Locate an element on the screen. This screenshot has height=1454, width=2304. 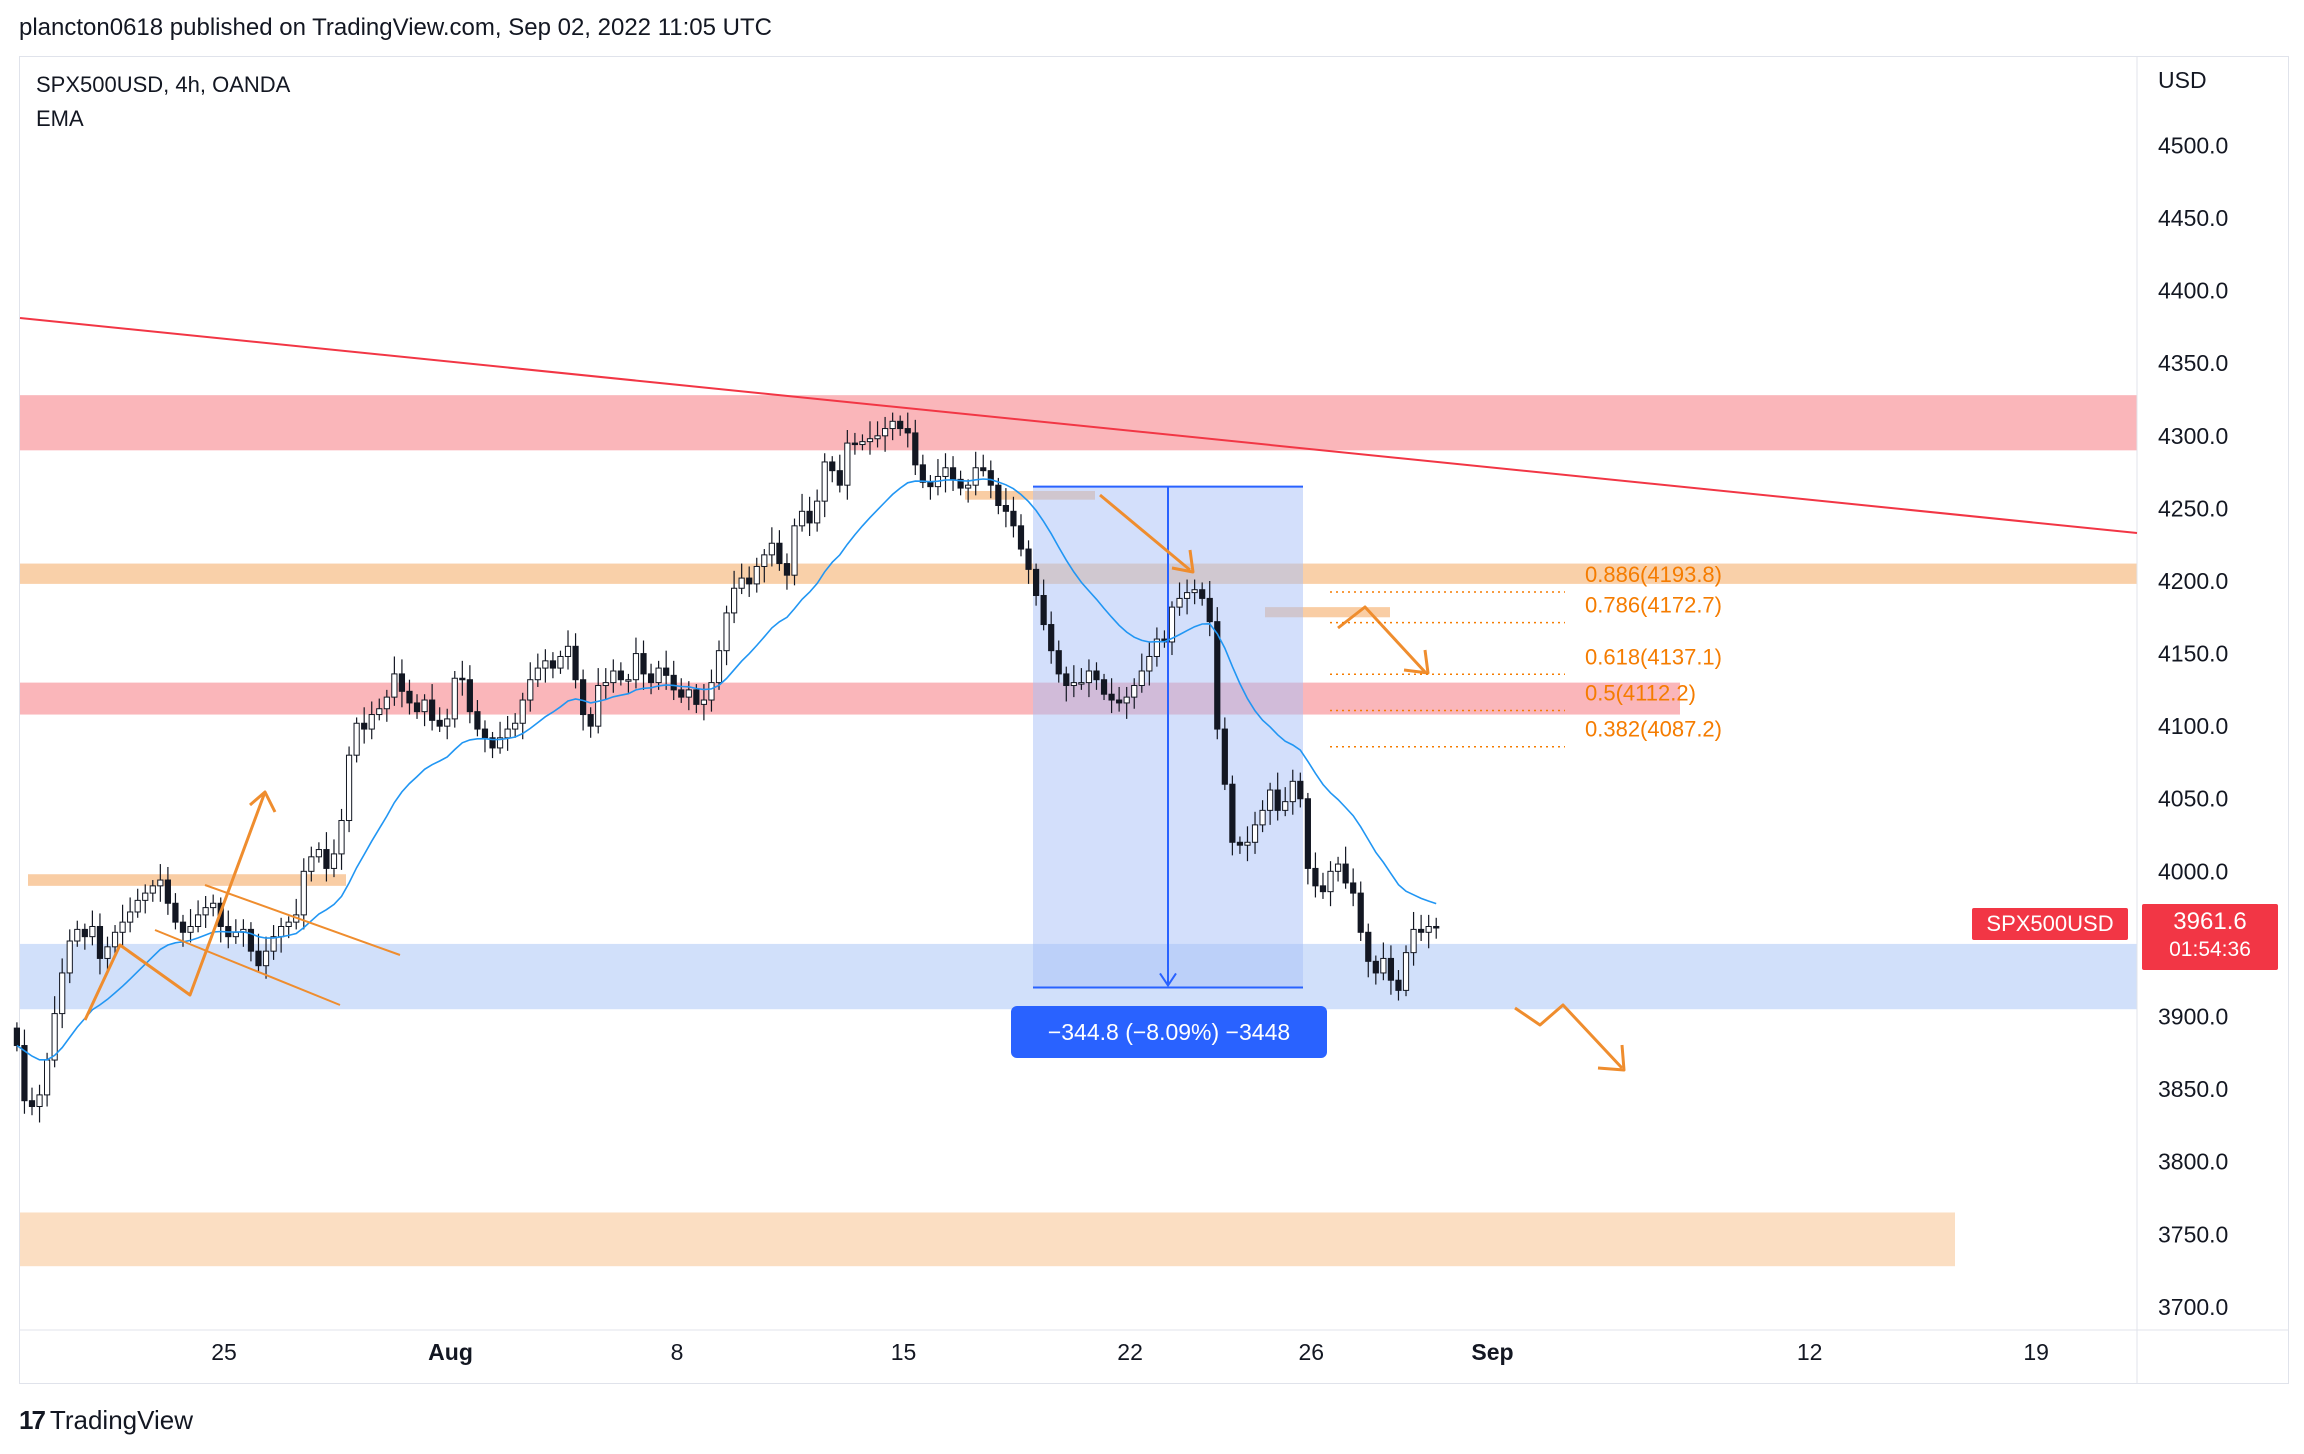
measure-arrow-head is located at coordinates (1168, 980).